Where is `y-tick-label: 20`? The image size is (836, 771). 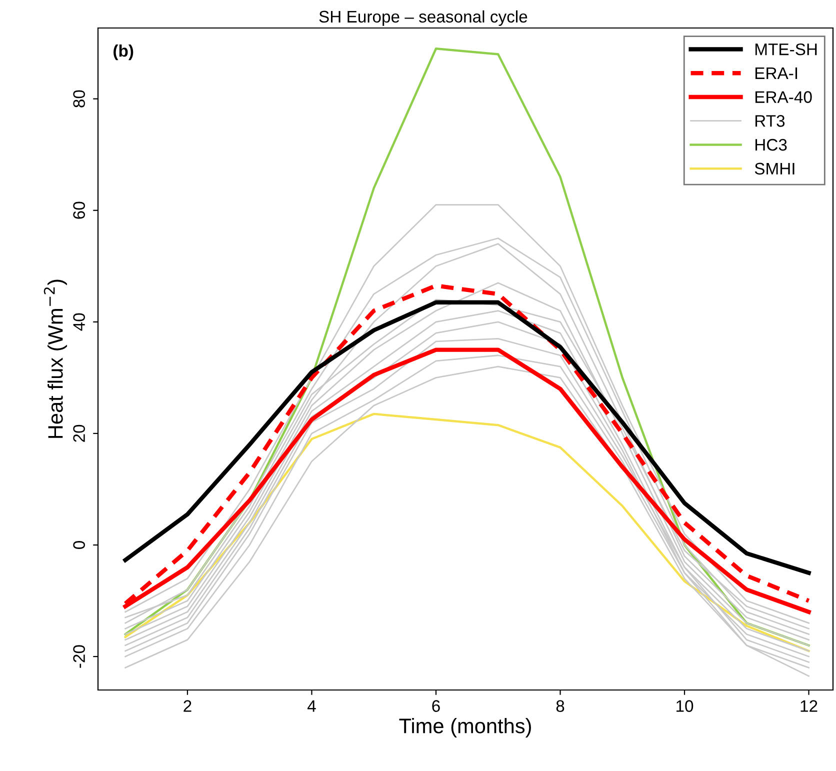 y-tick-label: 20 is located at coordinates (79, 433).